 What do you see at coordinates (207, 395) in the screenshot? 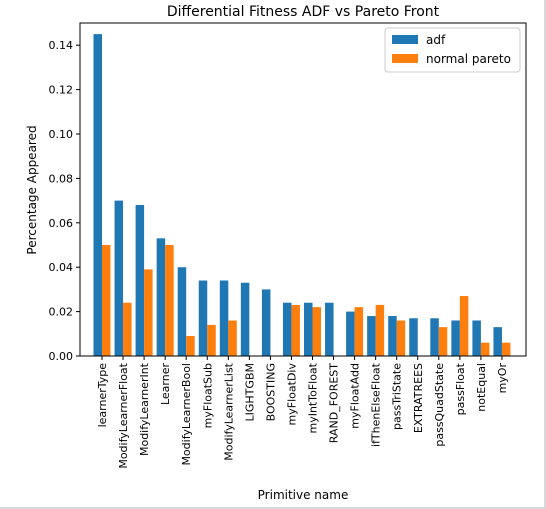
I see `x-tick-label: myFloatSub` at bounding box center [207, 395].